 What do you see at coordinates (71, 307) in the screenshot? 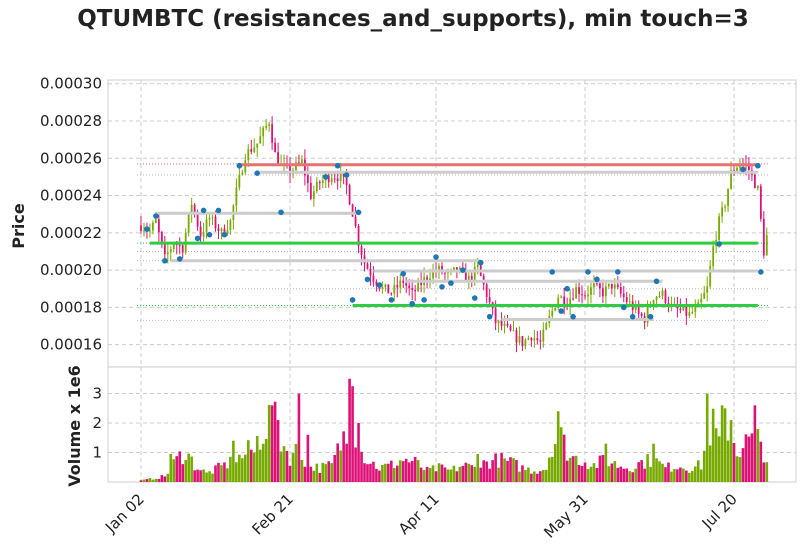
I see `price-tick-label: 0.00018` at bounding box center [71, 307].